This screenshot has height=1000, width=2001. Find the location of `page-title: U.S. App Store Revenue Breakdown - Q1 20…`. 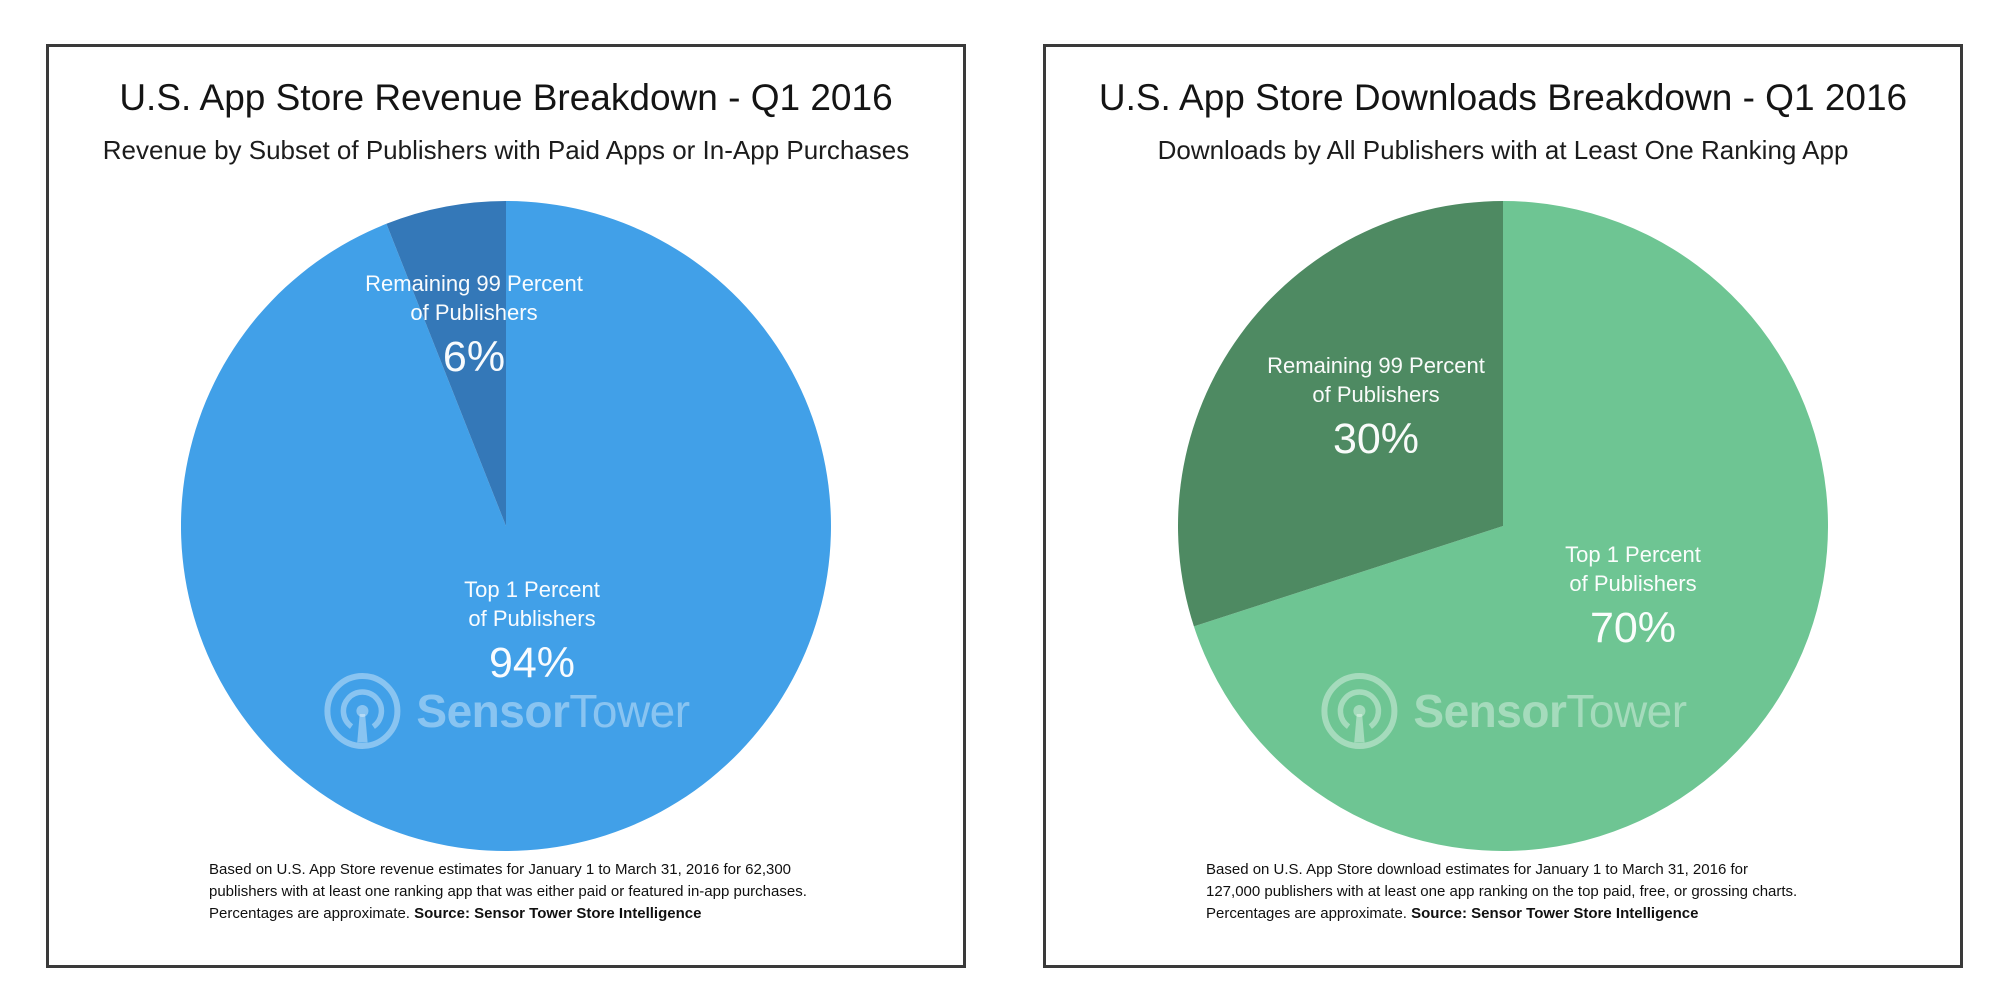

page-title: U.S. App Store Revenue Breakdown - Q1 20… is located at coordinates (506, 97).